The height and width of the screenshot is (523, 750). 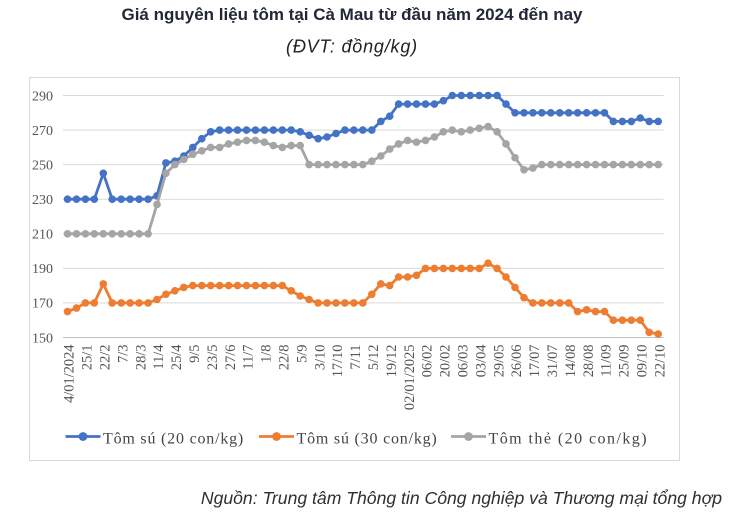 What do you see at coordinates (141, 358) in the screenshot?
I see `svg-text: 28/3` at bounding box center [141, 358].